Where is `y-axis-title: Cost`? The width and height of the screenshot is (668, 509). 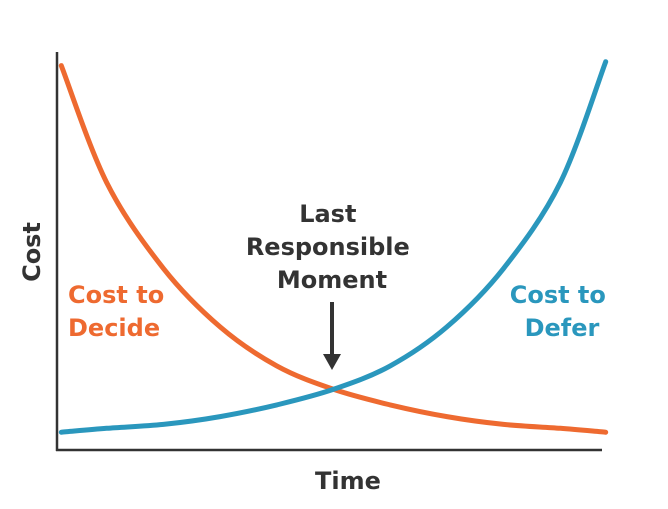 y-axis-title: Cost is located at coordinates (32, 252).